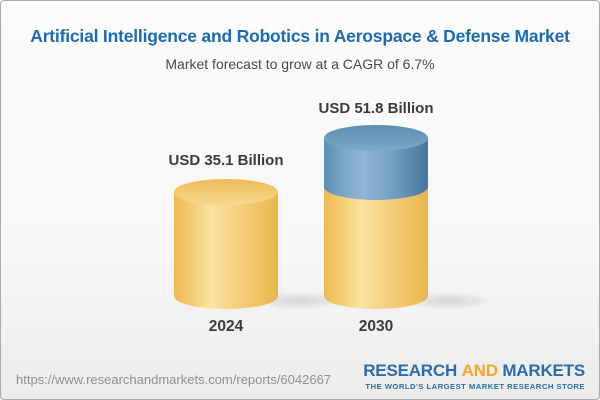  Describe the element at coordinates (226, 244) in the screenshot. I see `bar-2024-cylinder` at that location.